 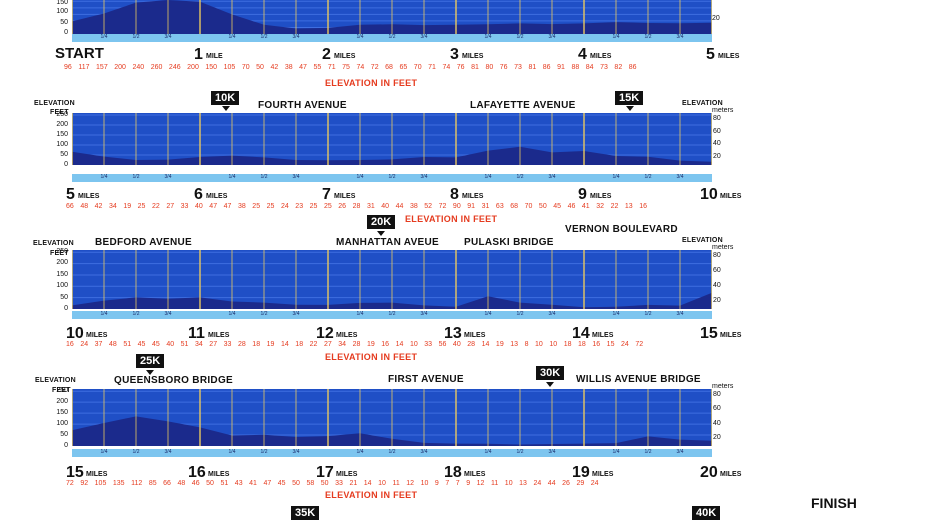 What do you see at coordinates (226, 108) in the screenshot?
I see `km-marker-10k-arrow` at bounding box center [226, 108].